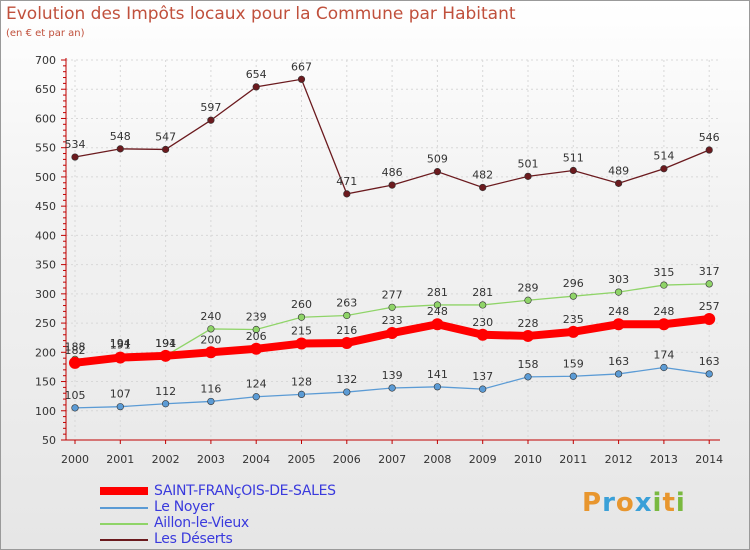 Image resolution: width=750 pixels, height=550 pixels. What do you see at coordinates (709, 459) in the screenshot?
I see `x-tick-label: 2014` at bounding box center [709, 459].